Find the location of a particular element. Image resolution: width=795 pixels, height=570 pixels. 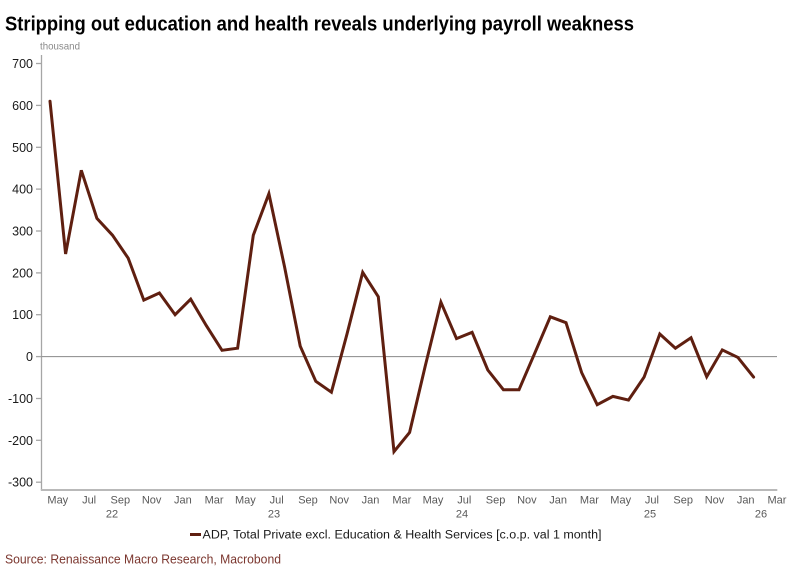

svg-text: -300 is located at coordinates (20, 483).